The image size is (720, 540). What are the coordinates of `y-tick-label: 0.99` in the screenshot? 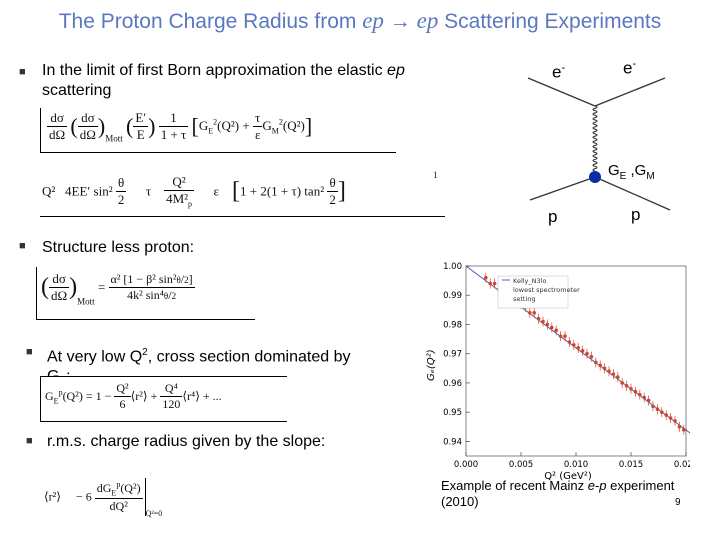 It's located at (452, 296).